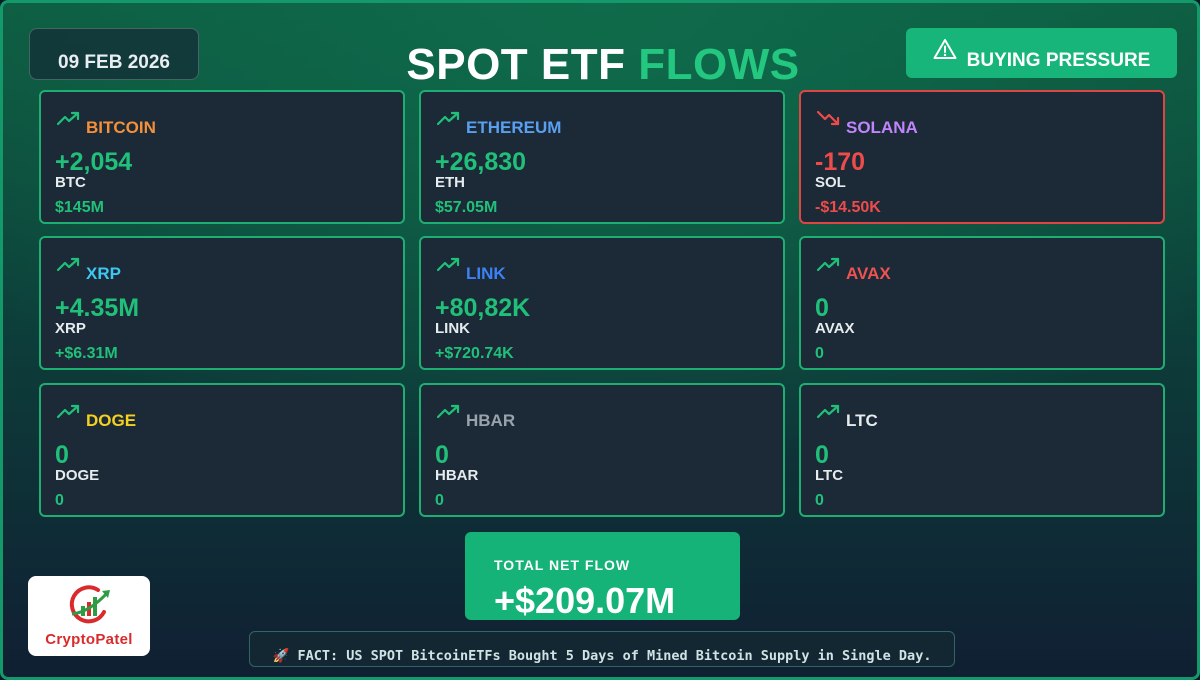 The width and height of the screenshot is (1200, 680). Describe the element at coordinates (602, 576) in the screenshot. I see `total-net-flow-box: TOTAL NET FLOW +$209.07M` at that location.